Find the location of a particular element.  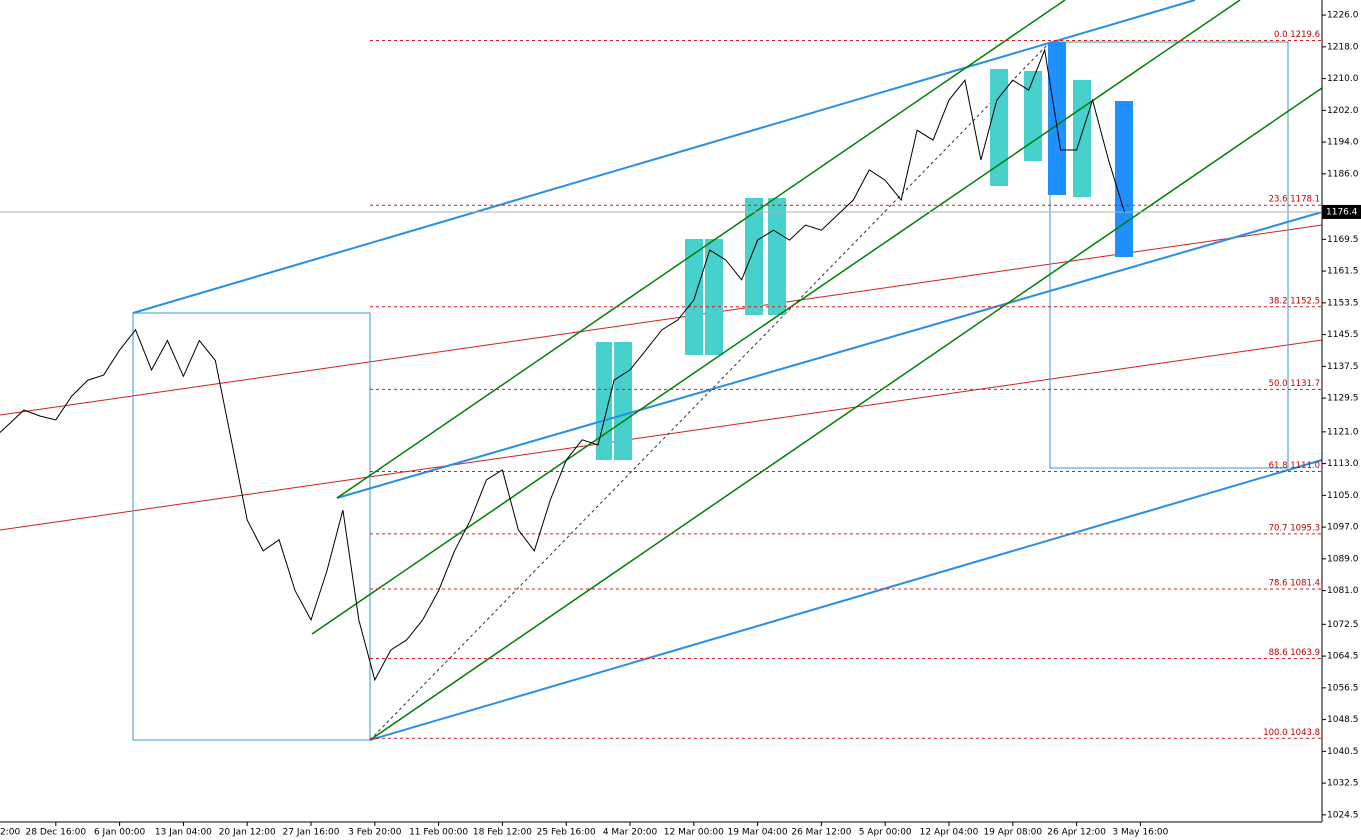

x-tick-label: 13 Jan 04:00 is located at coordinates (183, 833).